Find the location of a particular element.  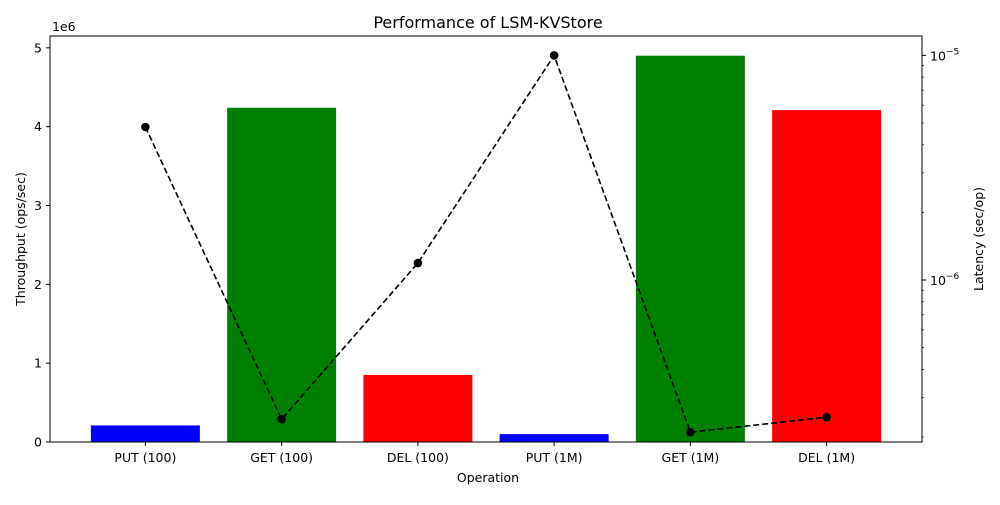

bar-del-1m is located at coordinates (826, 276).